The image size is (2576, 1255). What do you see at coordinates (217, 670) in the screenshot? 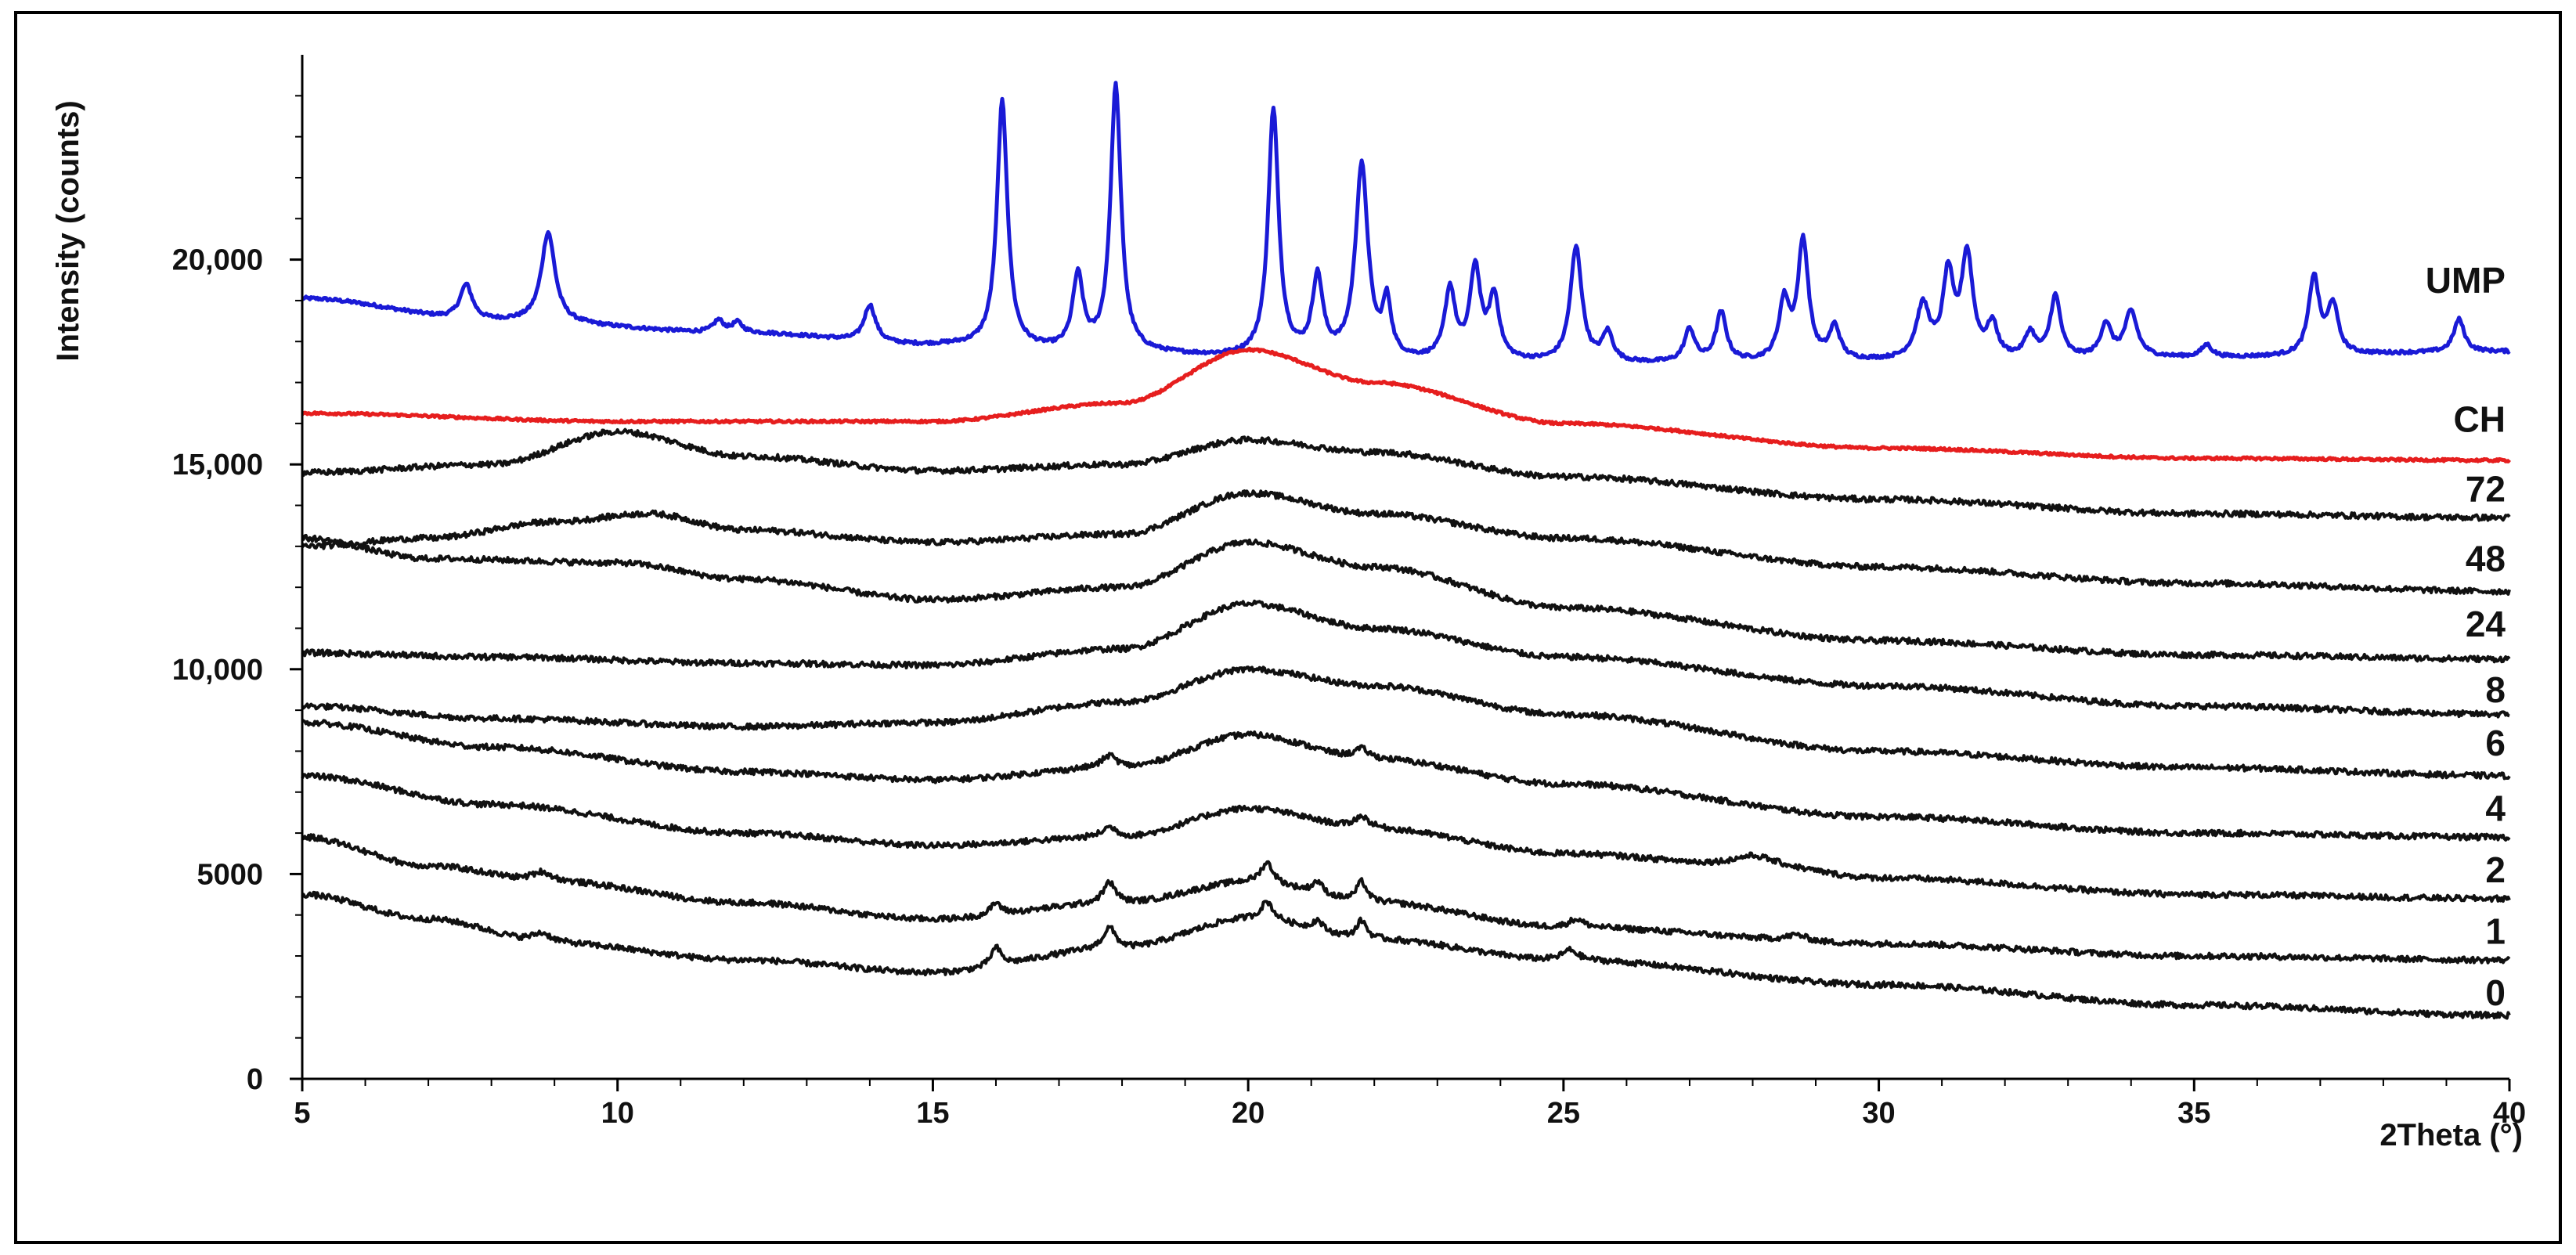
I see `y-tick-label: 10,000` at bounding box center [217, 670].